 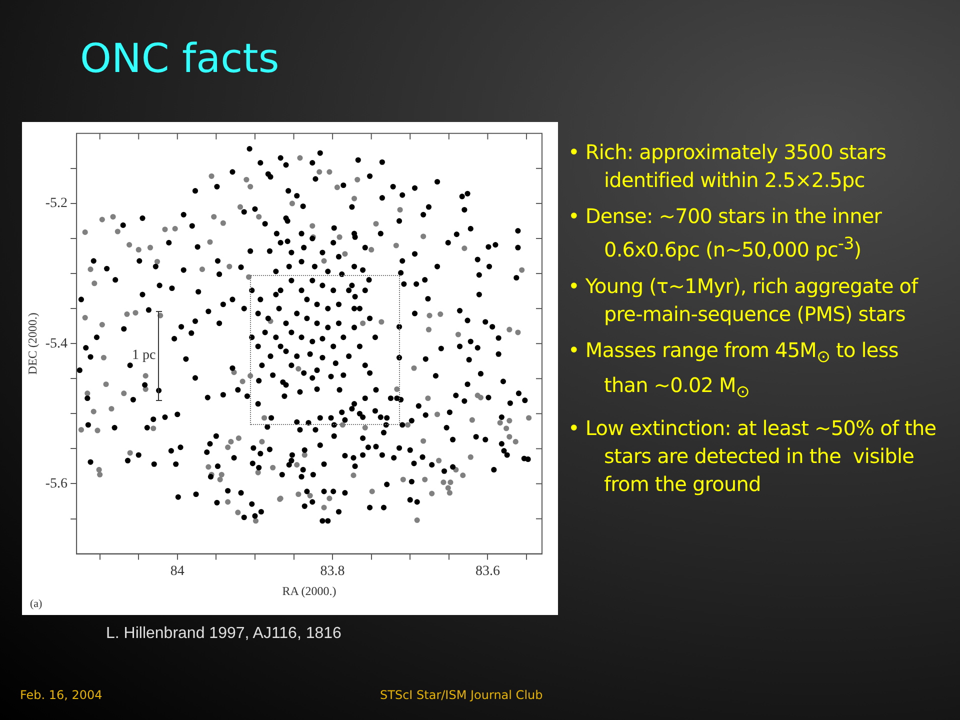 What do you see at coordinates (180, 59) in the screenshot?
I see `chart-title: ONC facts` at bounding box center [180, 59].